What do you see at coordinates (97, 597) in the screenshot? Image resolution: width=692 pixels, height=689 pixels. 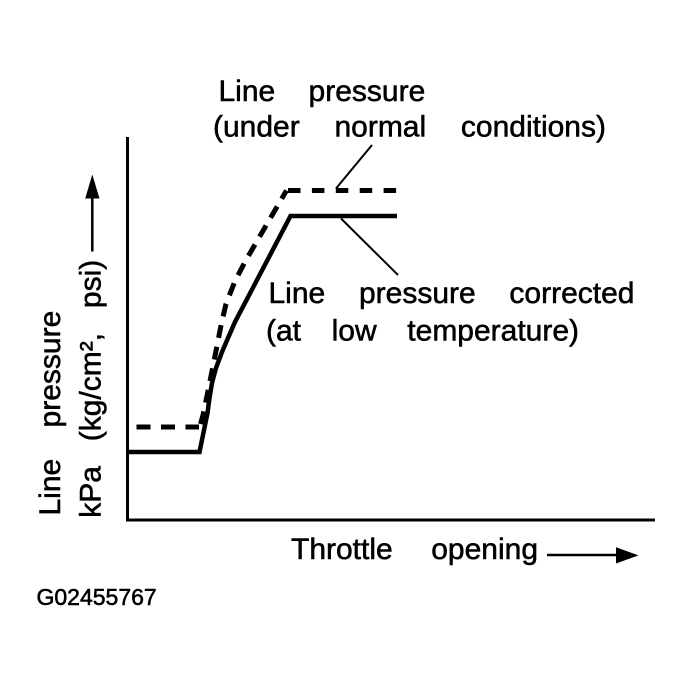 I see `svg-text: G02455767` at bounding box center [97, 597].